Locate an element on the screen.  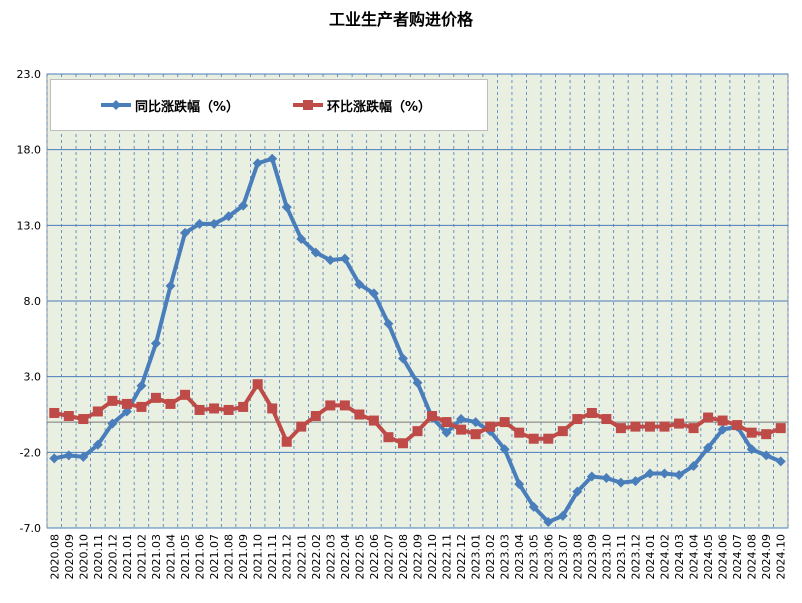
x-tick-label: 2024.09 is located at coordinates (766, 557).